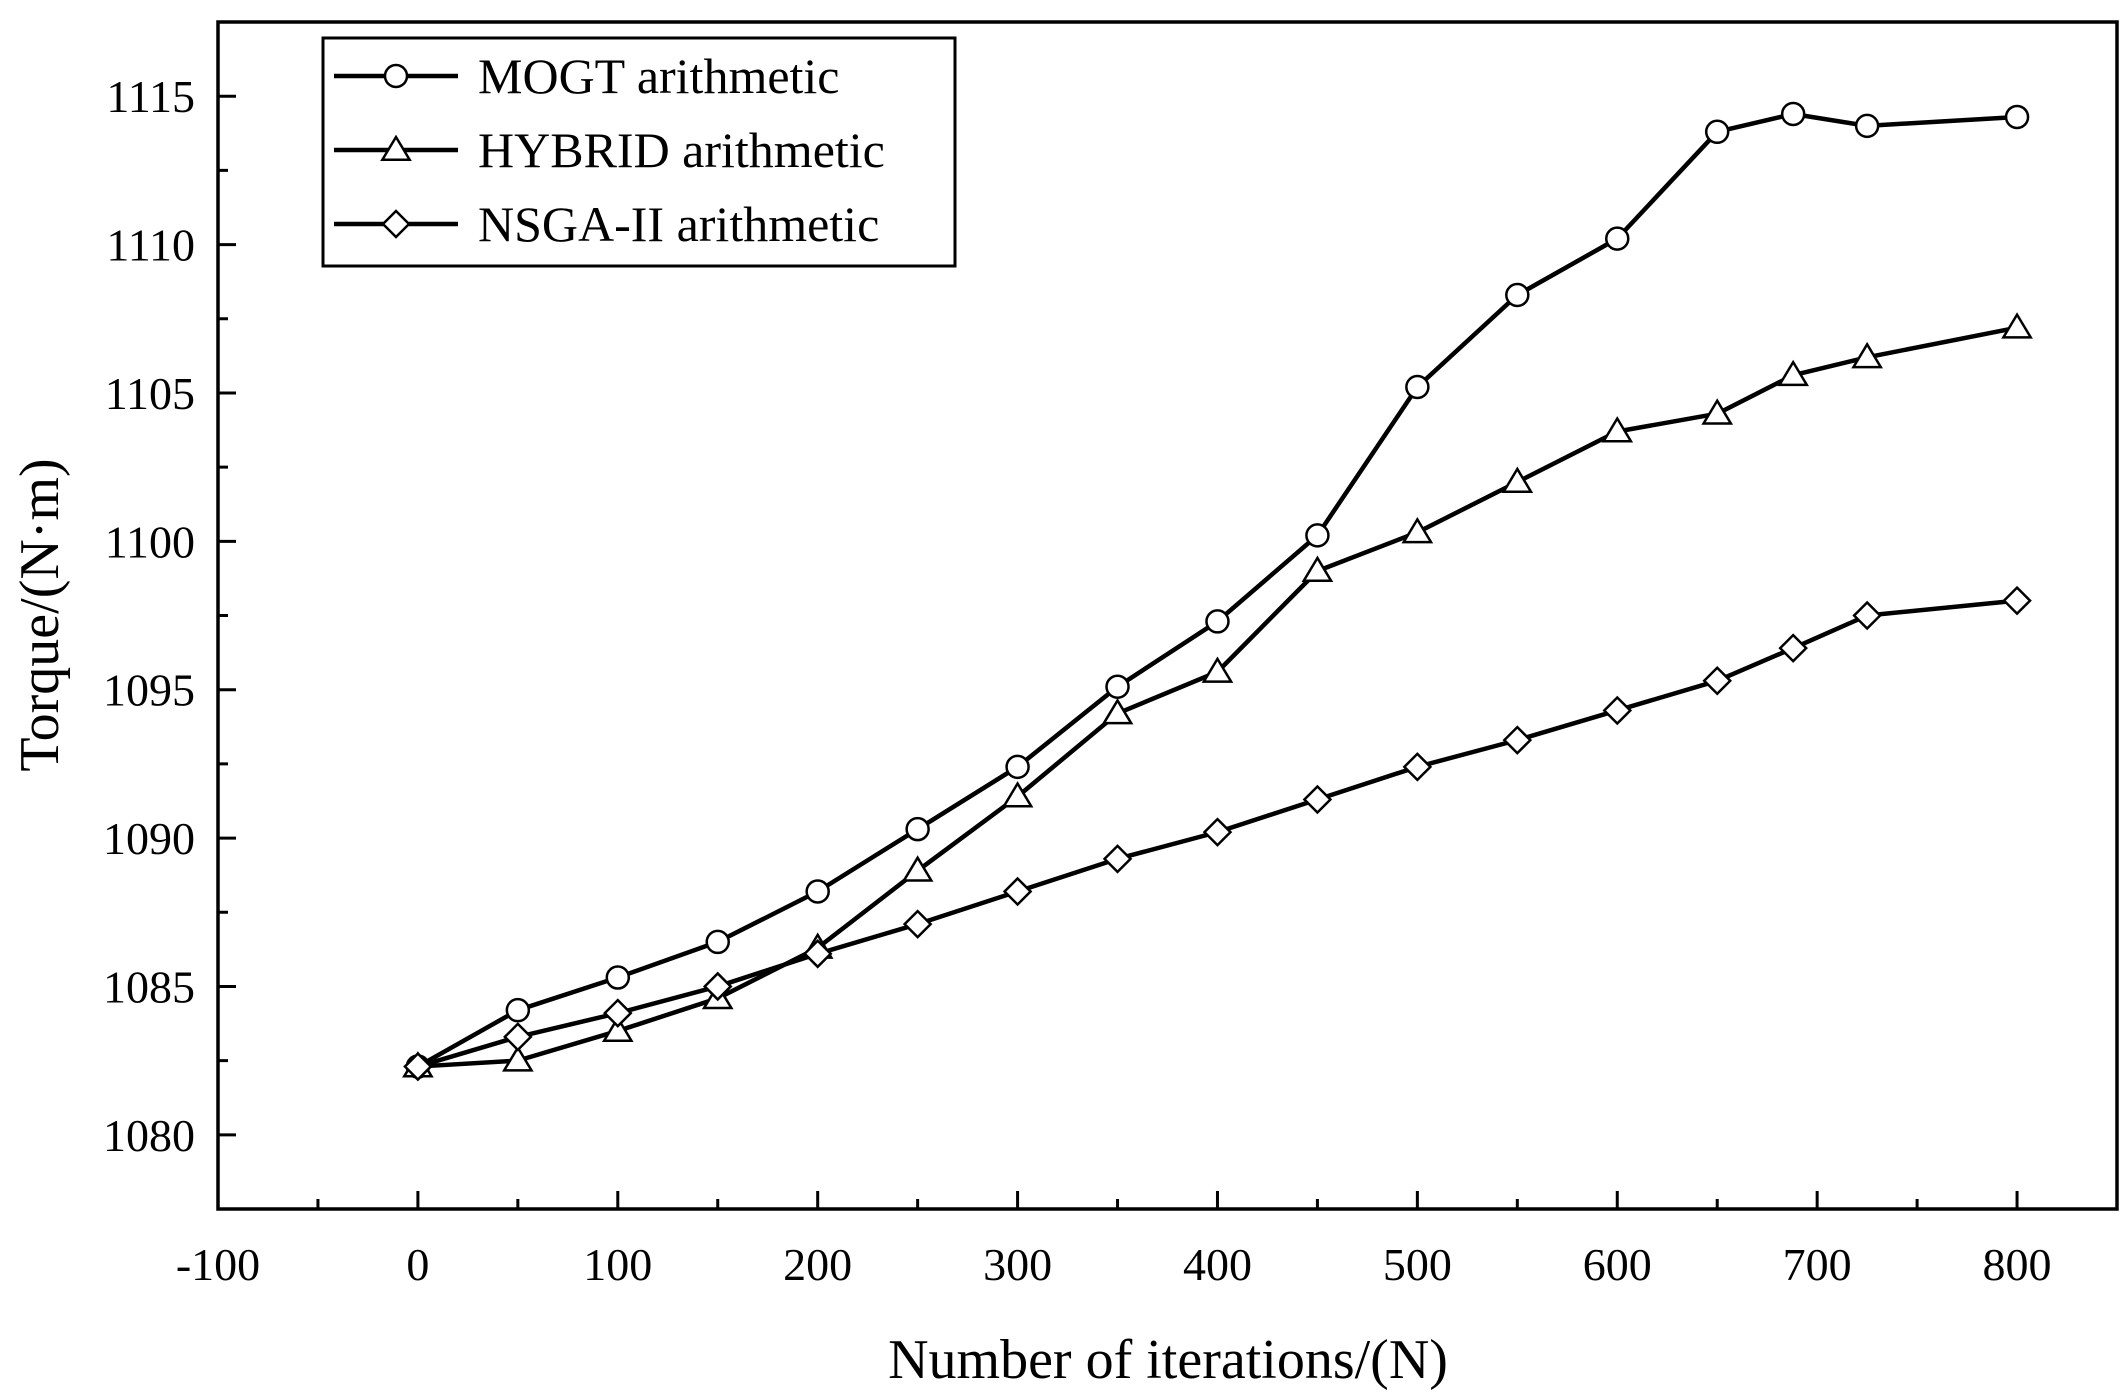 This screenshot has width=2127, height=1396. Describe the element at coordinates (150, 96) in the screenshot. I see `y-tick-label: 1115` at that location.